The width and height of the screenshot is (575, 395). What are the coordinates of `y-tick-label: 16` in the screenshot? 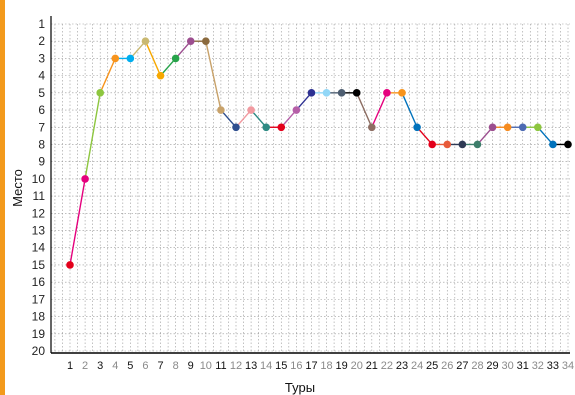 It's located at (39, 282).